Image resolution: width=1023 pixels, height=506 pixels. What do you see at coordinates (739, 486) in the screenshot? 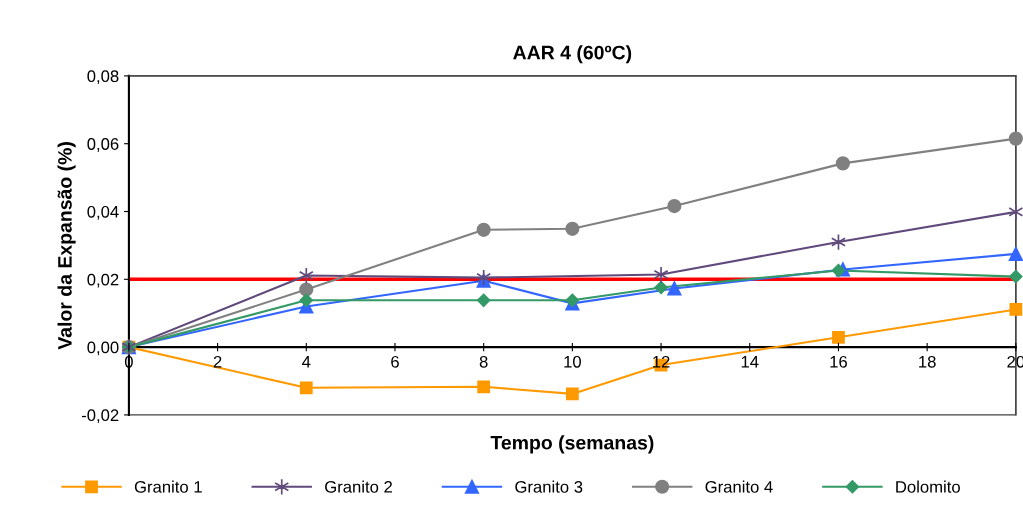
I see `legend-label: Granito 4` at bounding box center [739, 486].